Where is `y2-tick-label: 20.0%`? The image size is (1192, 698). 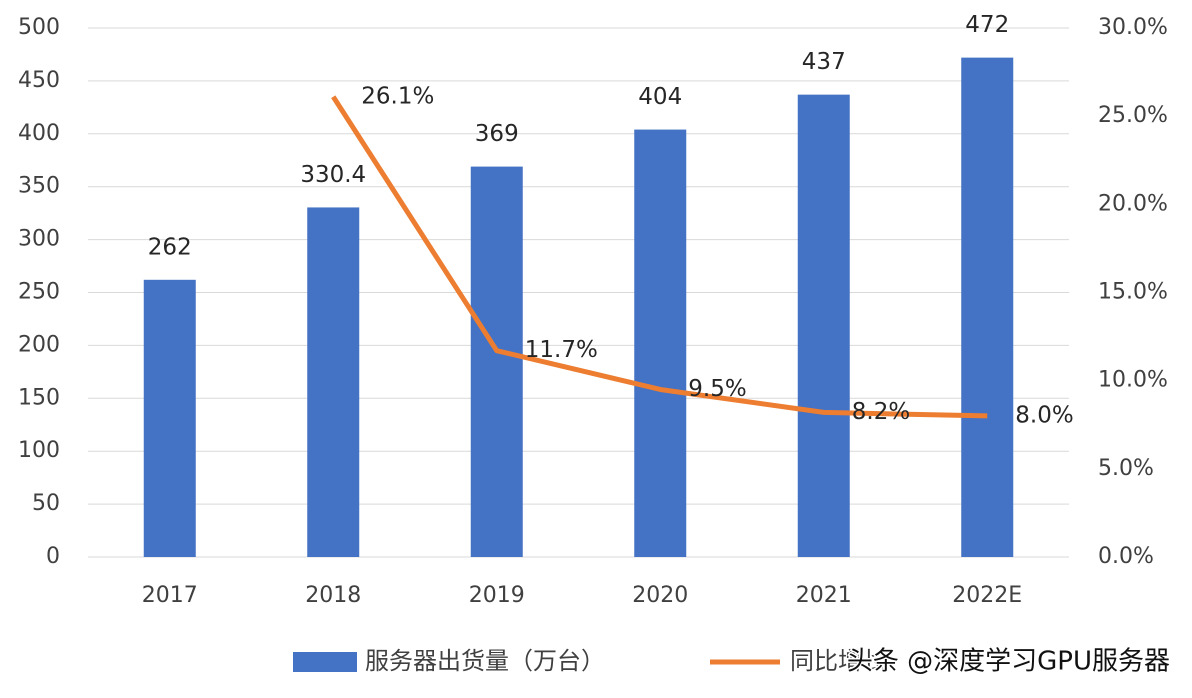
y2-tick-label: 20.0% is located at coordinates (1133, 203).